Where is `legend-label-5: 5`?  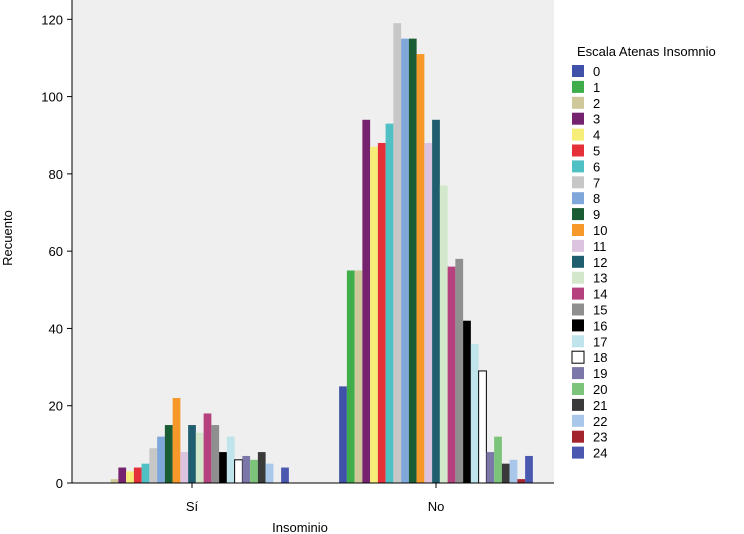 legend-label-5: 5 is located at coordinates (596, 151).